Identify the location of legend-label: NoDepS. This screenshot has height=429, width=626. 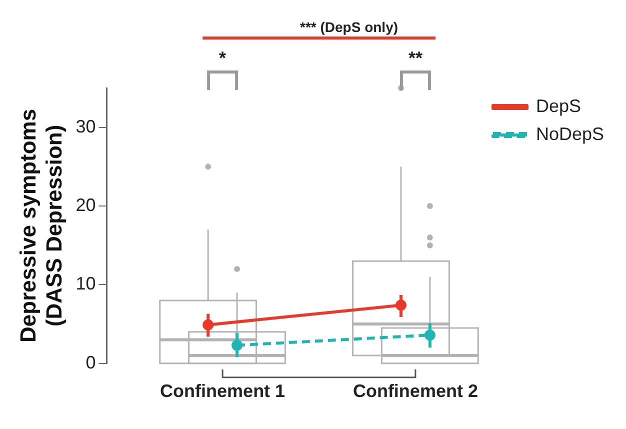
(570, 134).